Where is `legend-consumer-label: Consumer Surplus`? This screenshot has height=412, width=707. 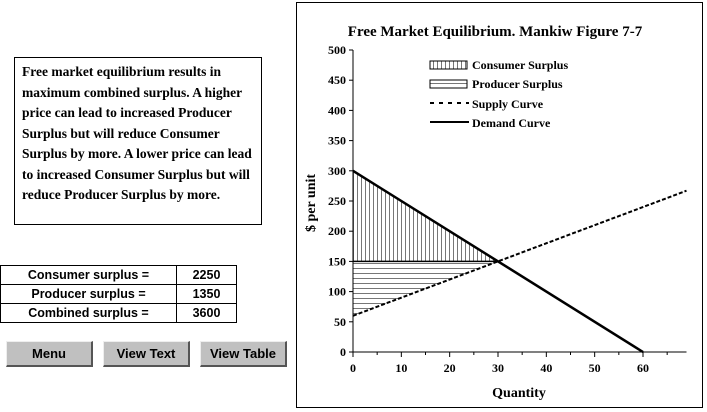
legend-consumer-label: Consumer Surplus is located at coordinates (520, 65).